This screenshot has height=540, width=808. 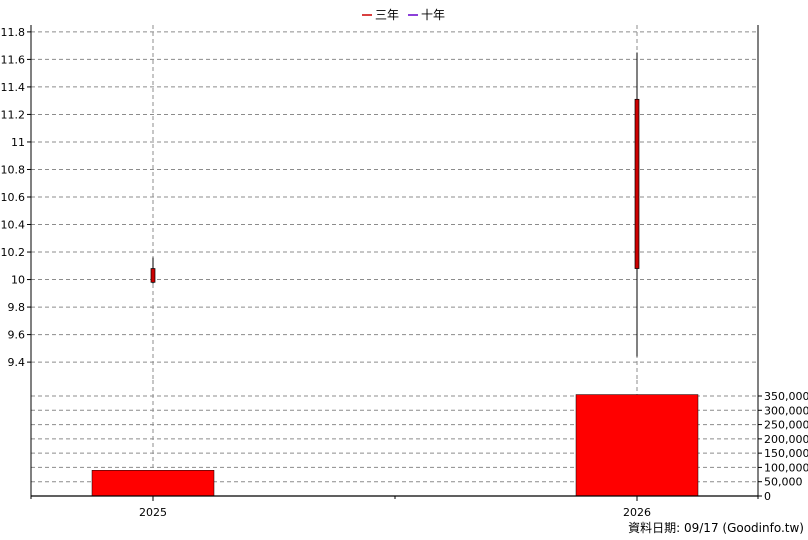 What do you see at coordinates (13, 169) in the screenshot?
I see `price-tick-label: 10.8` at bounding box center [13, 169].